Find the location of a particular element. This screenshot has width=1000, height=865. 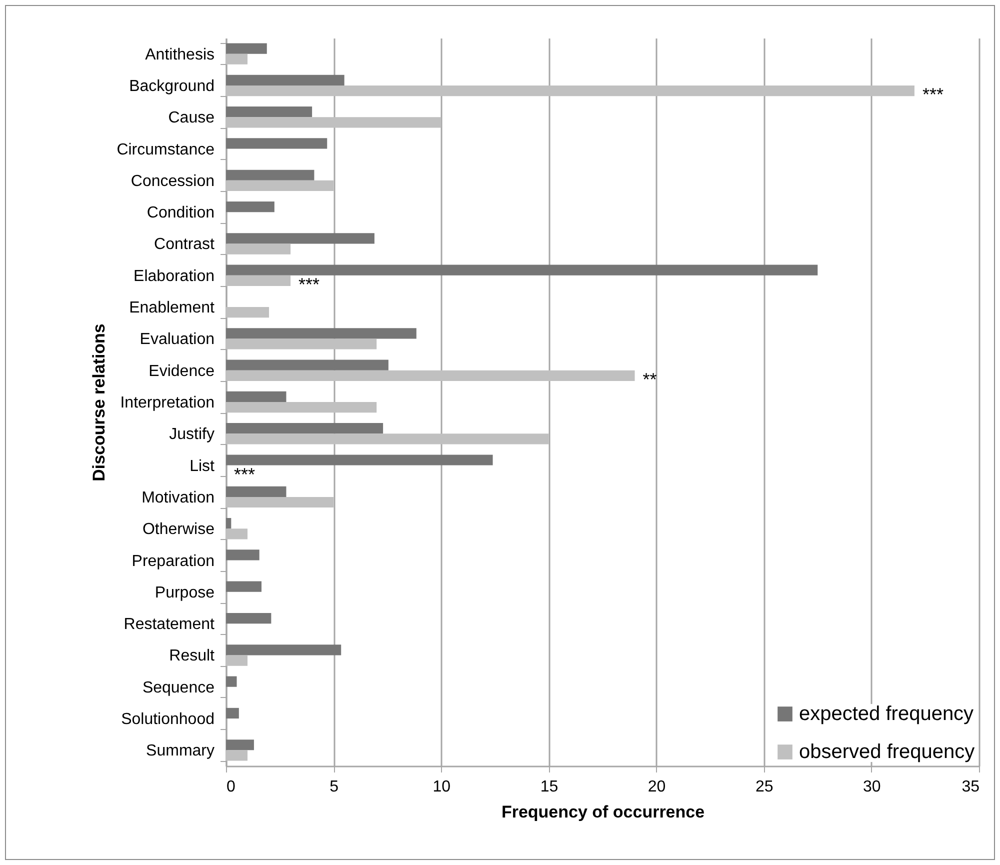

y-tick-label: Sequence is located at coordinates (178, 687).